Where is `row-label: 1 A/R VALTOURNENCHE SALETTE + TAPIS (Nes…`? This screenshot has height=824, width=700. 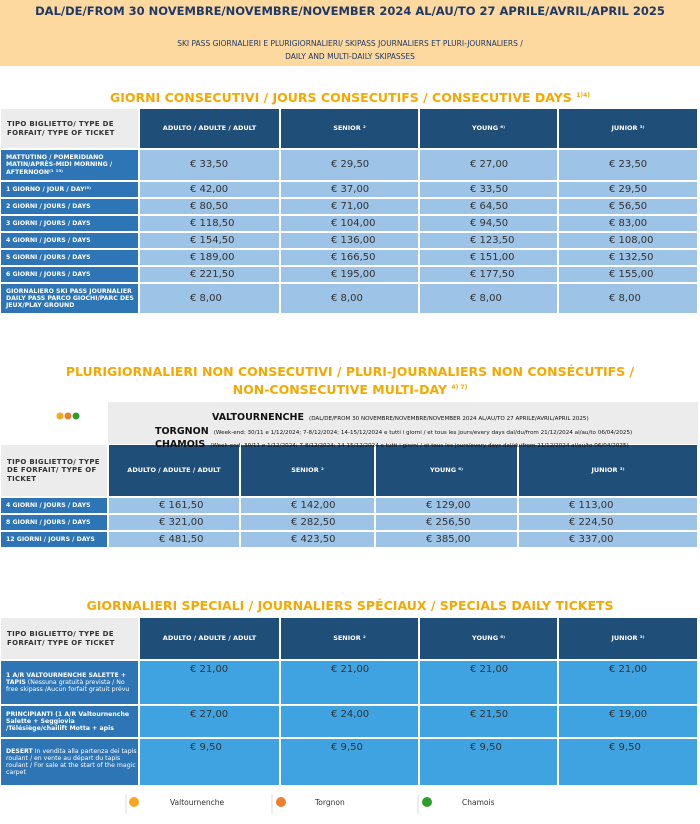 row-label: 1 A/R VALTOURNENCHE SALETTE + TAPIS (Nes… is located at coordinates (69, 682).